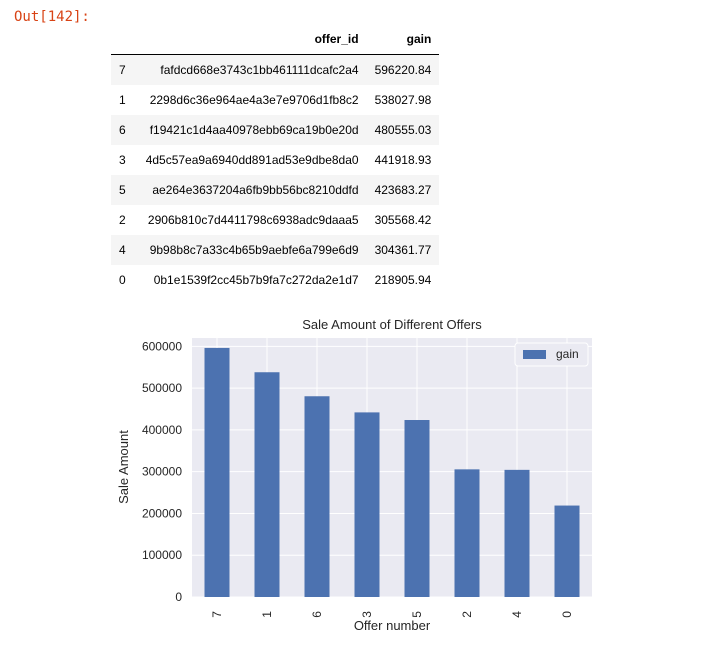  What do you see at coordinates (534, 354) in the screenshot?
I see `legend-swatch` at bounding box center [534, 354].